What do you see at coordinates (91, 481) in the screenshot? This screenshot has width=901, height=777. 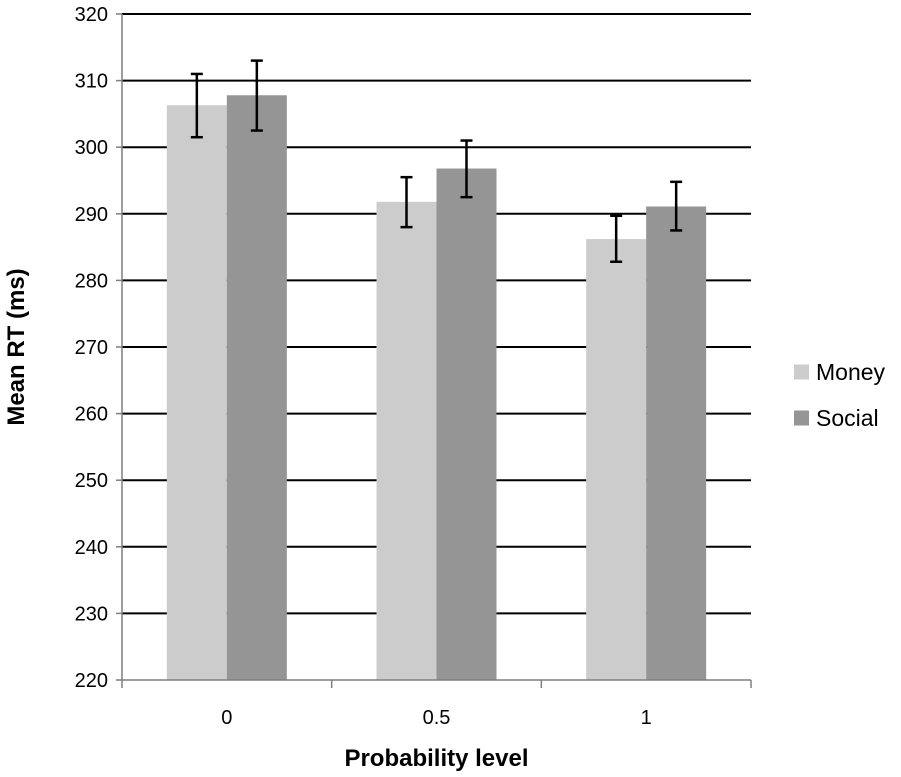 I see `y-tick-label: 250` at bounding box center [91, 481].